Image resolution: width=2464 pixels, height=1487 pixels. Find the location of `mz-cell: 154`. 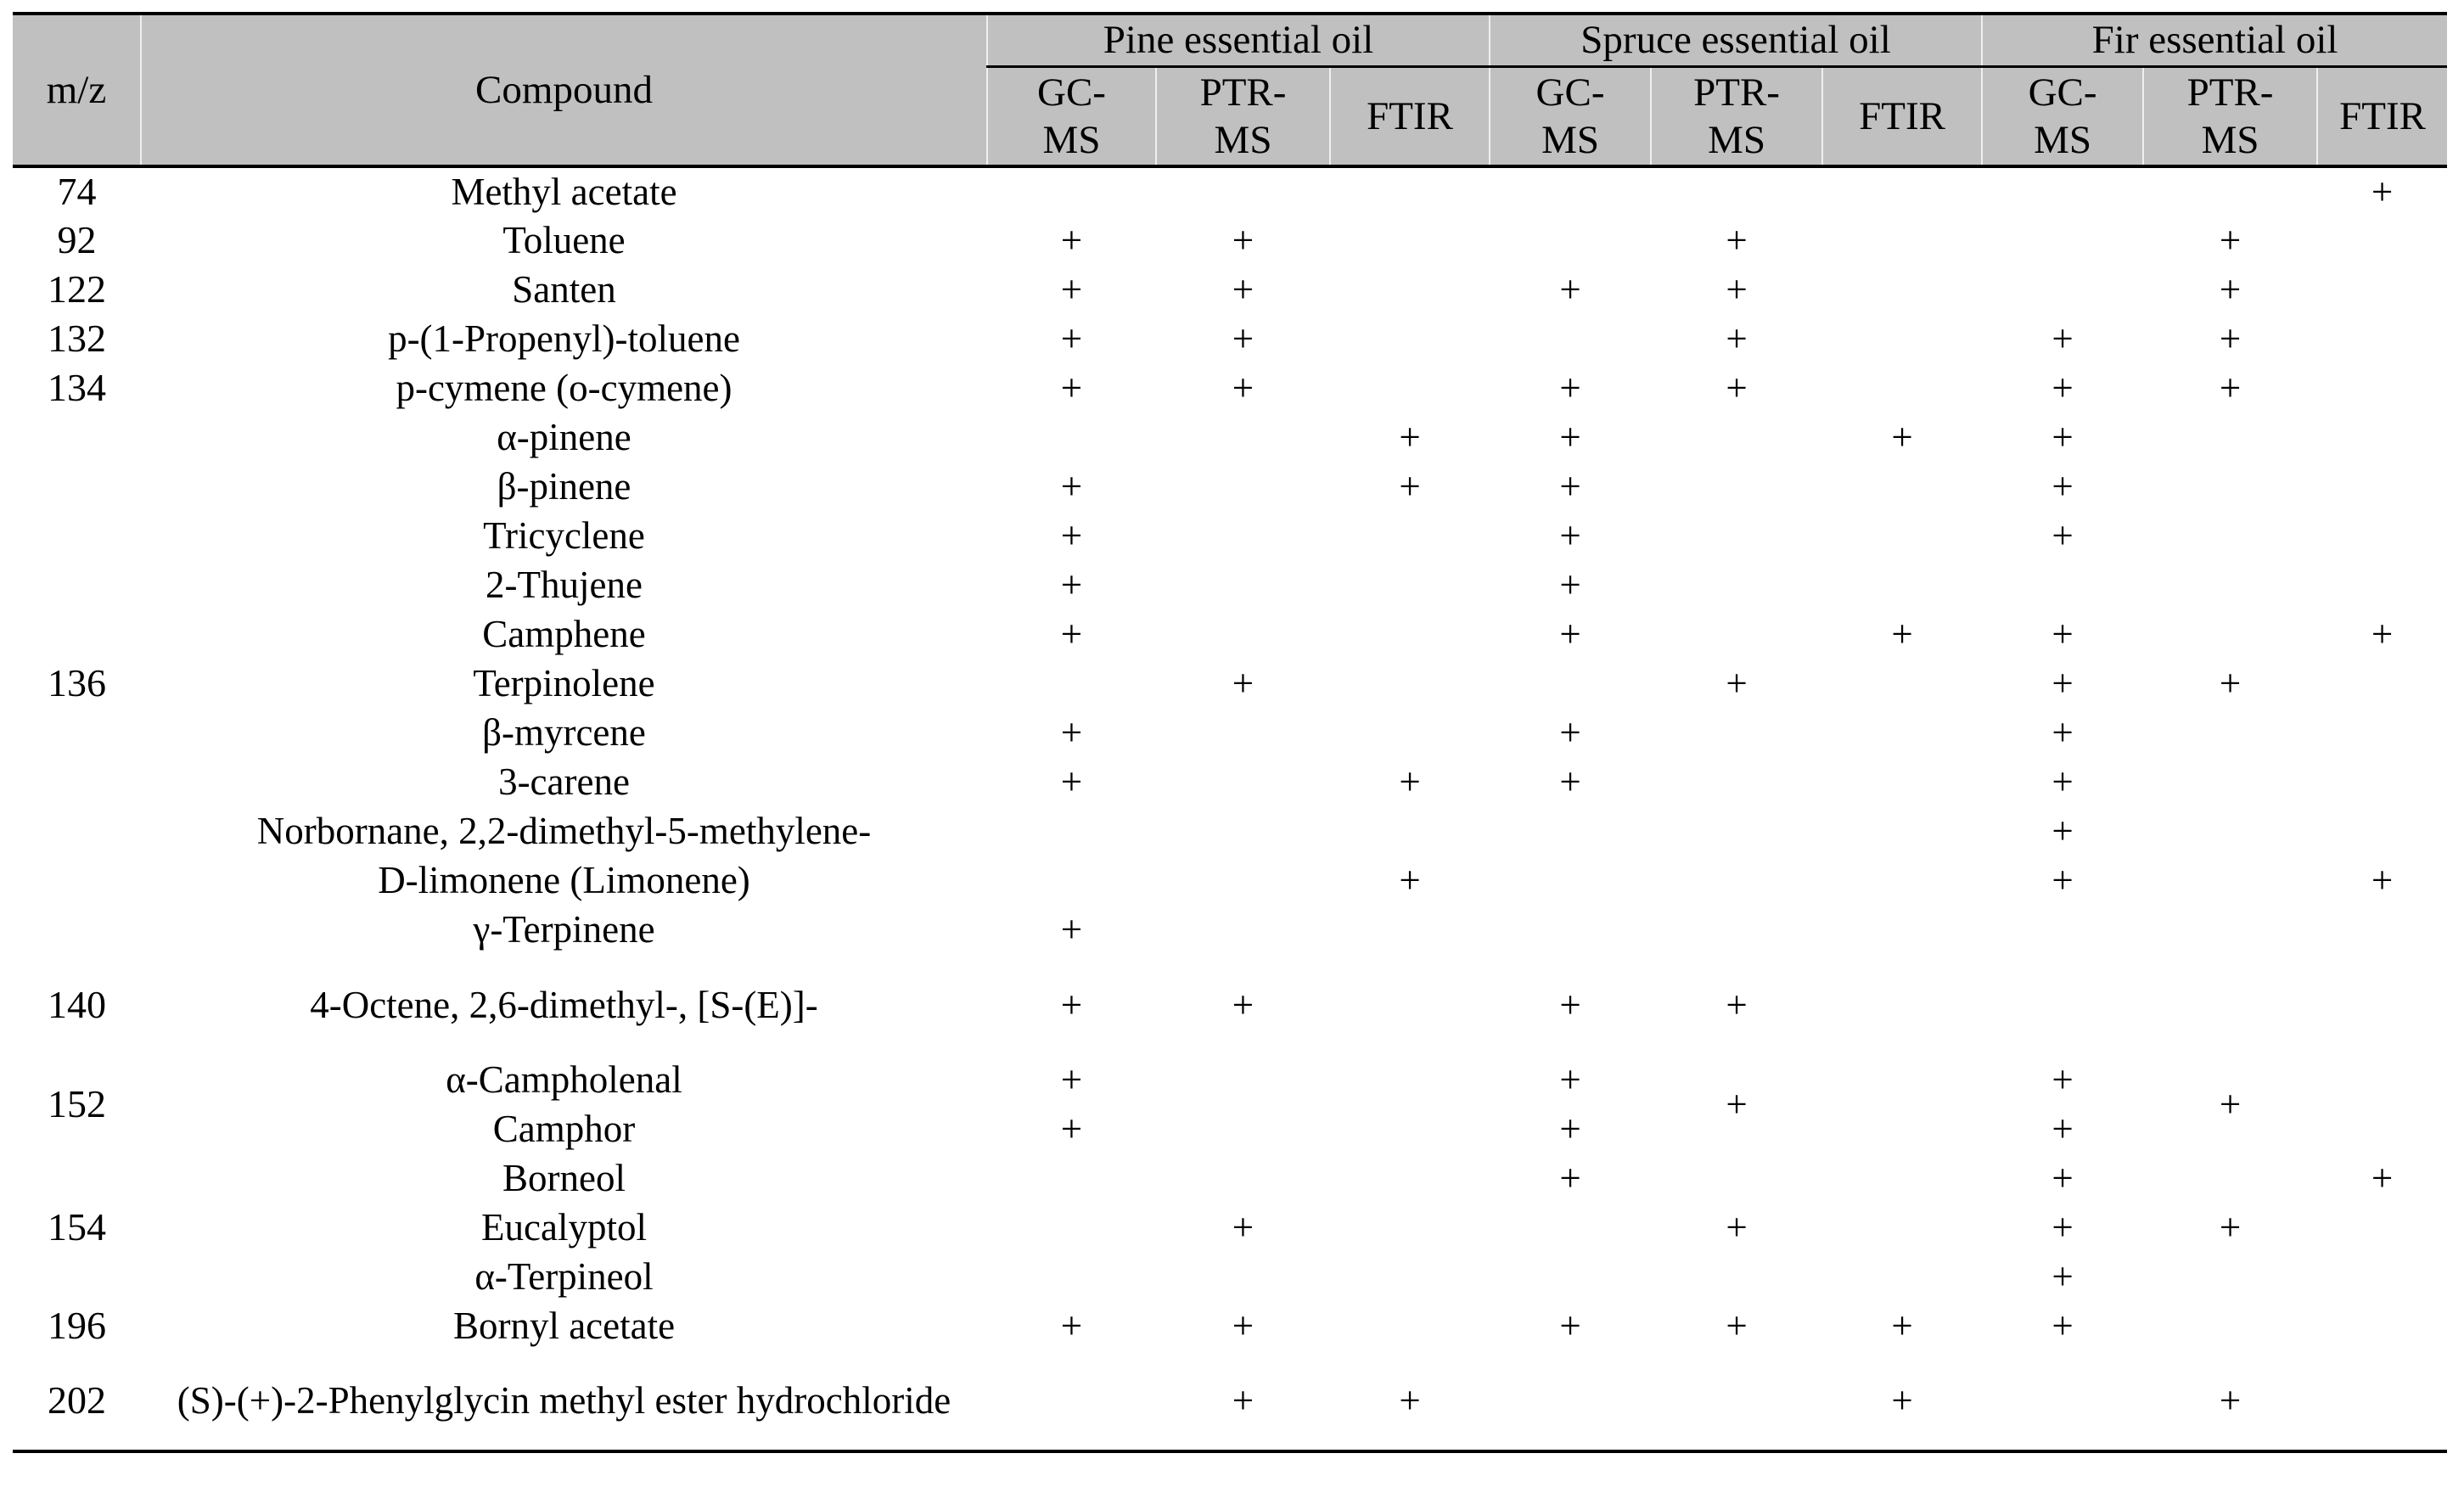

mz-cell: 154 is located at coordinates (77, 1227).